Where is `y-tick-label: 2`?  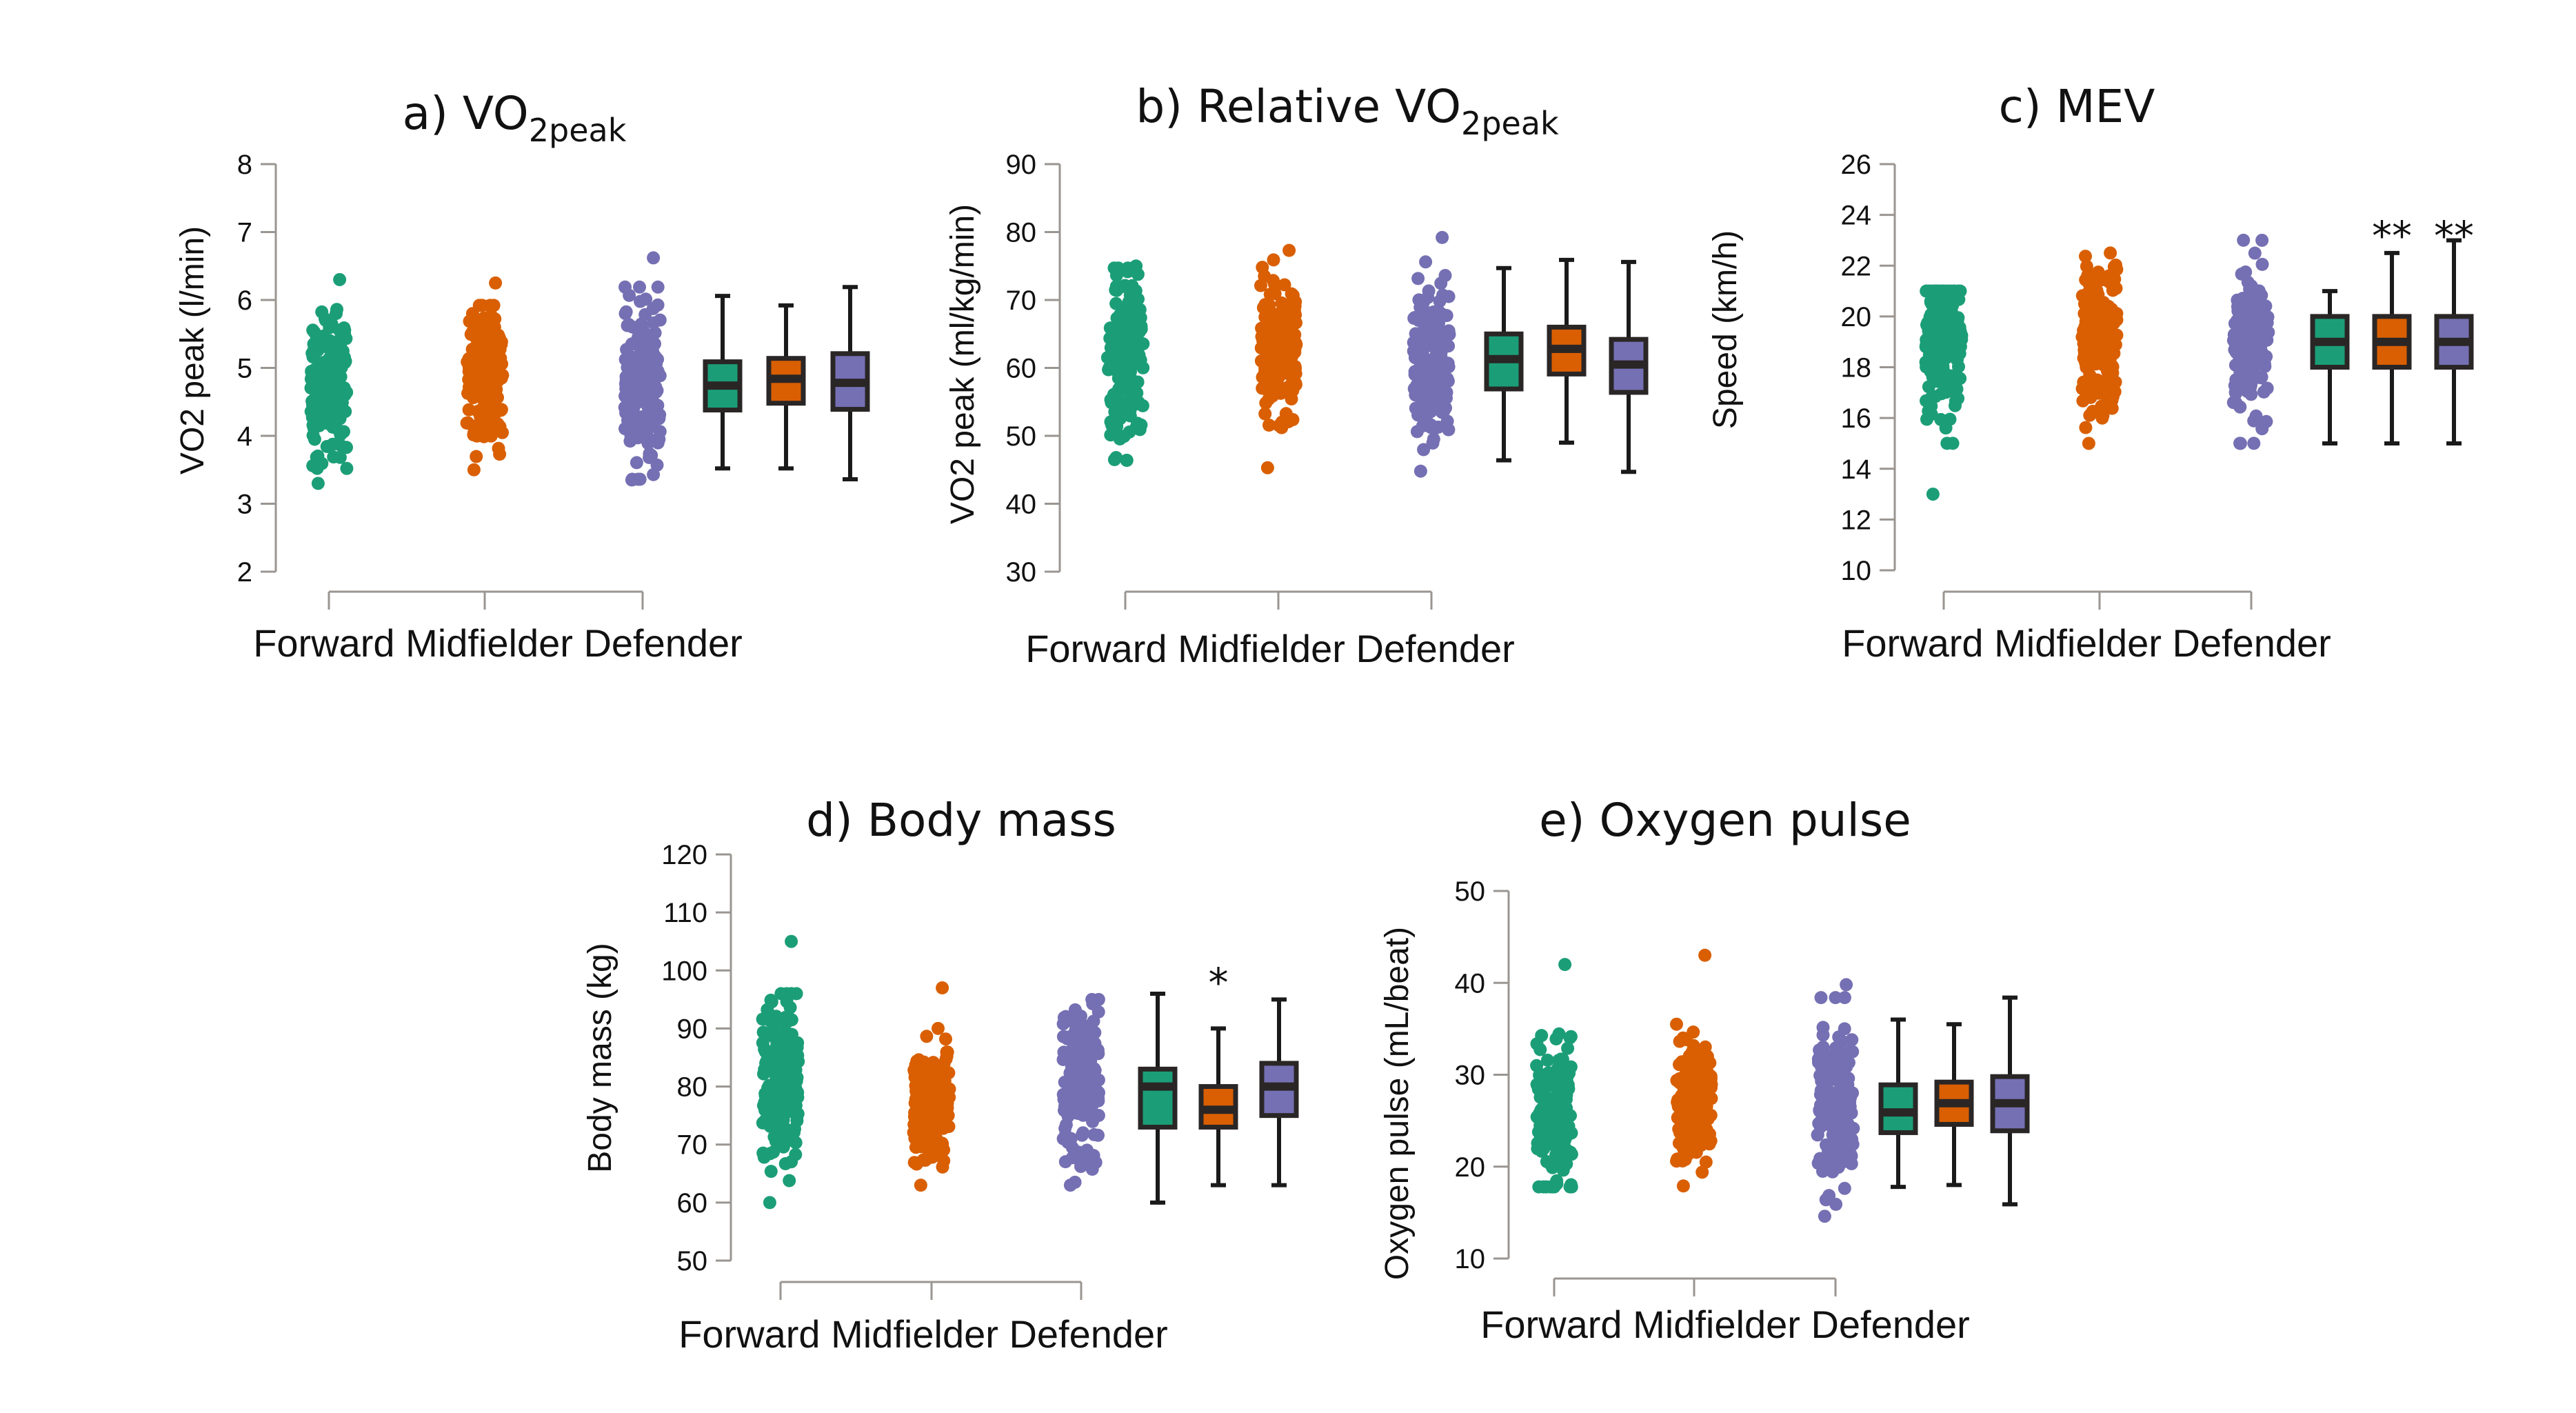 y-tick-label: 2 is located at coordinates (244, 572).